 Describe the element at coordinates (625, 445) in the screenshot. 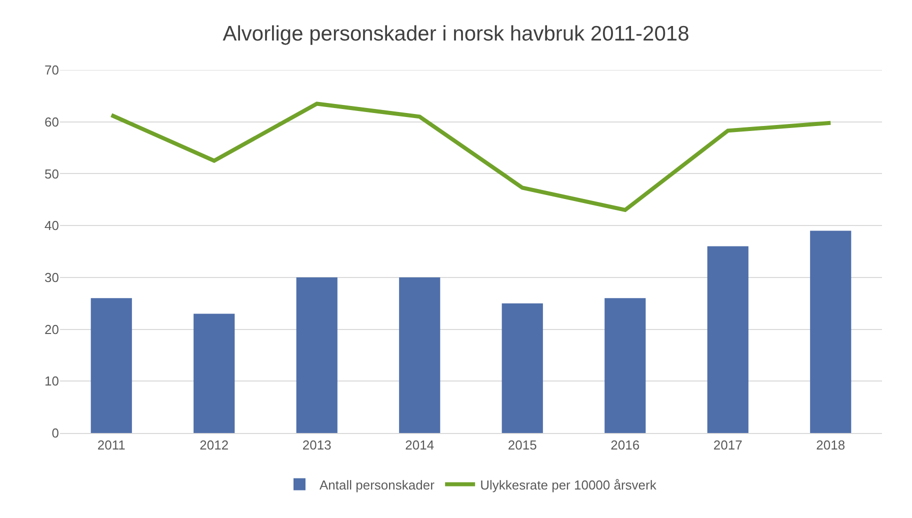

I see `x-tick-label: 2016` at that location.